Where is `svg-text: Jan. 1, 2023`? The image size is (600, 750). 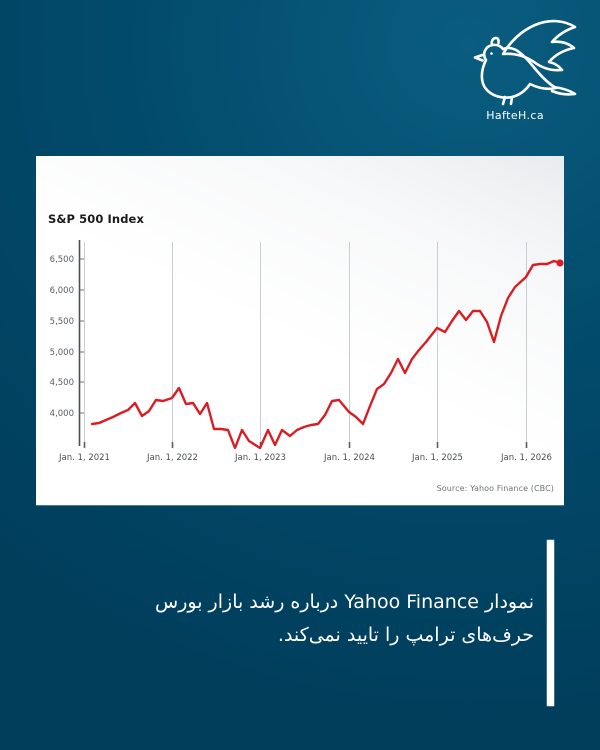 svg-text: Jan. 1, 2023 is located at coordinates (260, 458).